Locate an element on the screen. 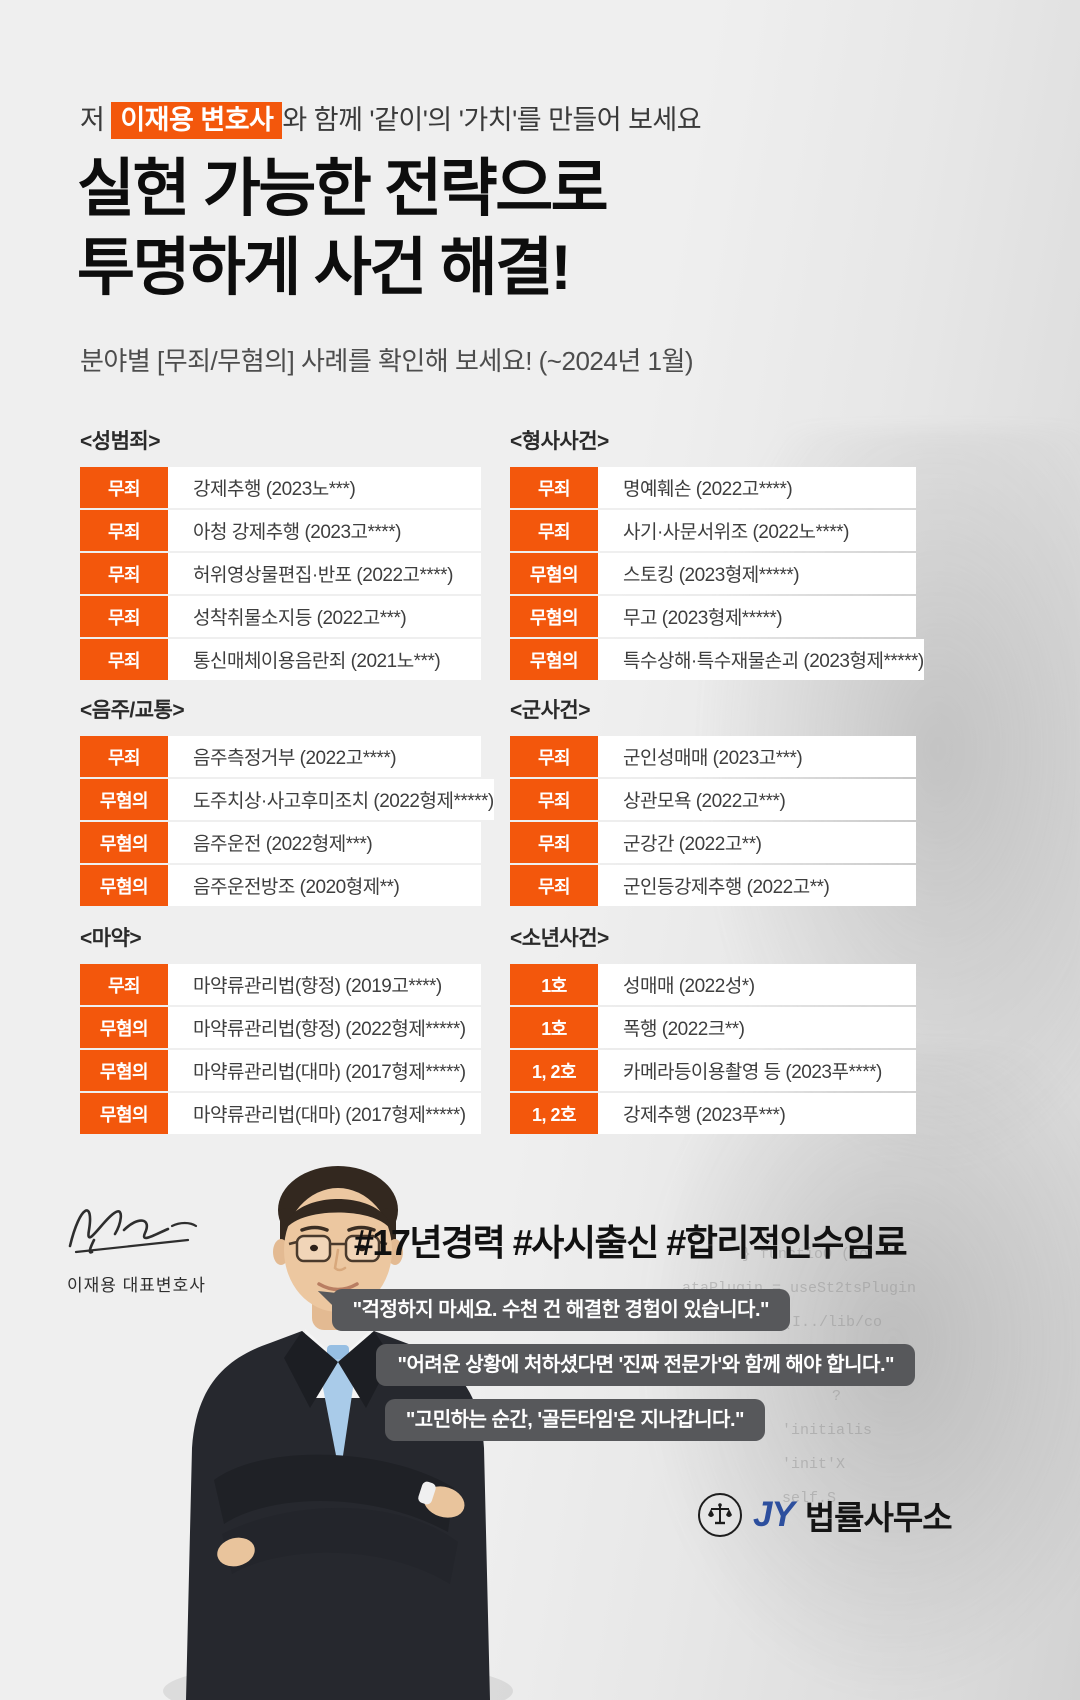 The width and height of the screenshot is (1080, 1700). case-row: 1, 2호 카메라등이용촬영 등 (2023푸****) is located at coordinates (713, 1070).